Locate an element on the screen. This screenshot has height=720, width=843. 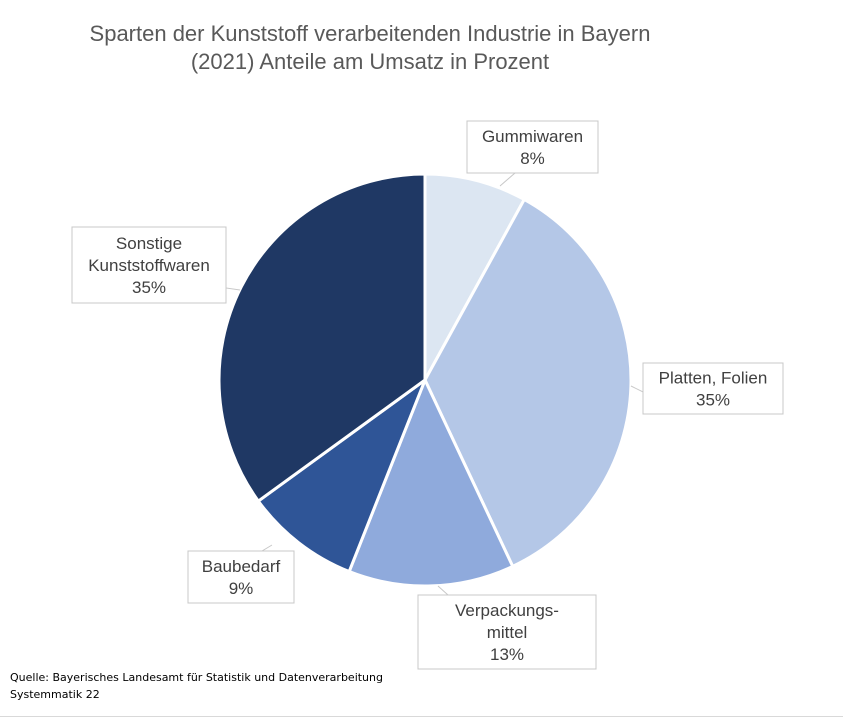
pie-slice-sonstige-kunststoffwaren is located at coordinates (322, 338).